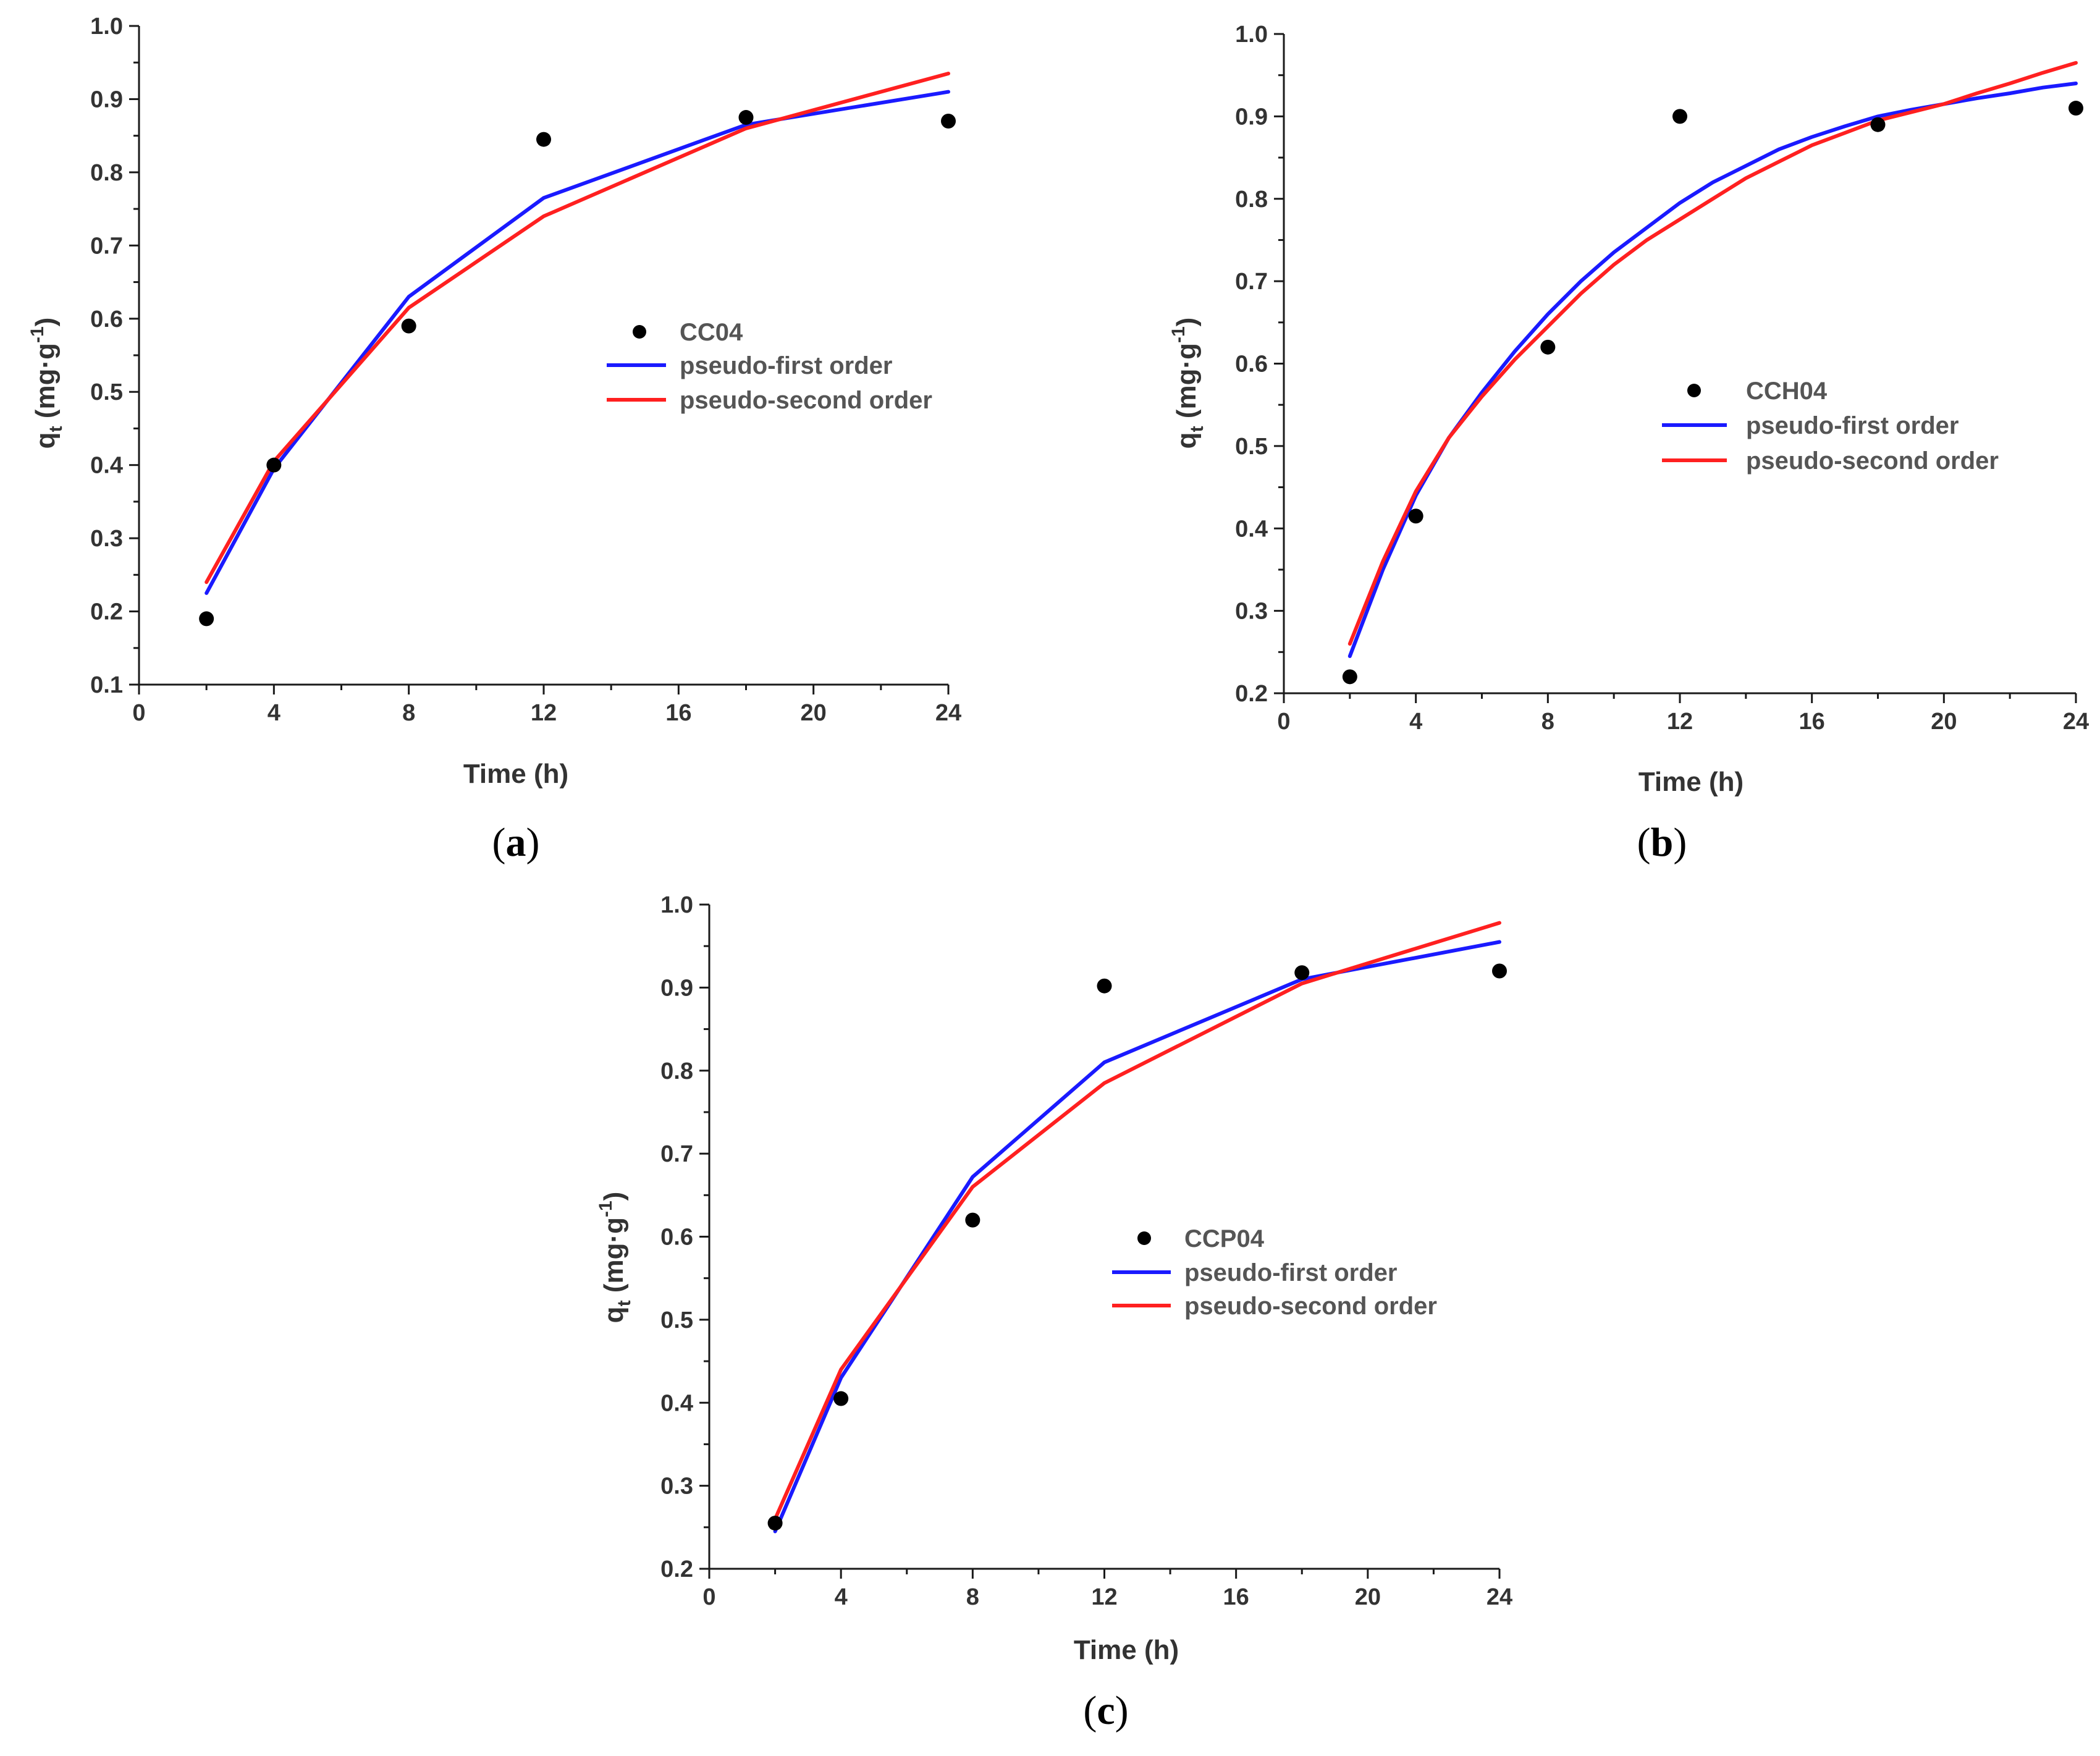 The width and height of the screenshot is (2100, 1756). Describe the element at coordinates (639, 332) in the screenshot. I see `legend-marker-points-a` at that location.